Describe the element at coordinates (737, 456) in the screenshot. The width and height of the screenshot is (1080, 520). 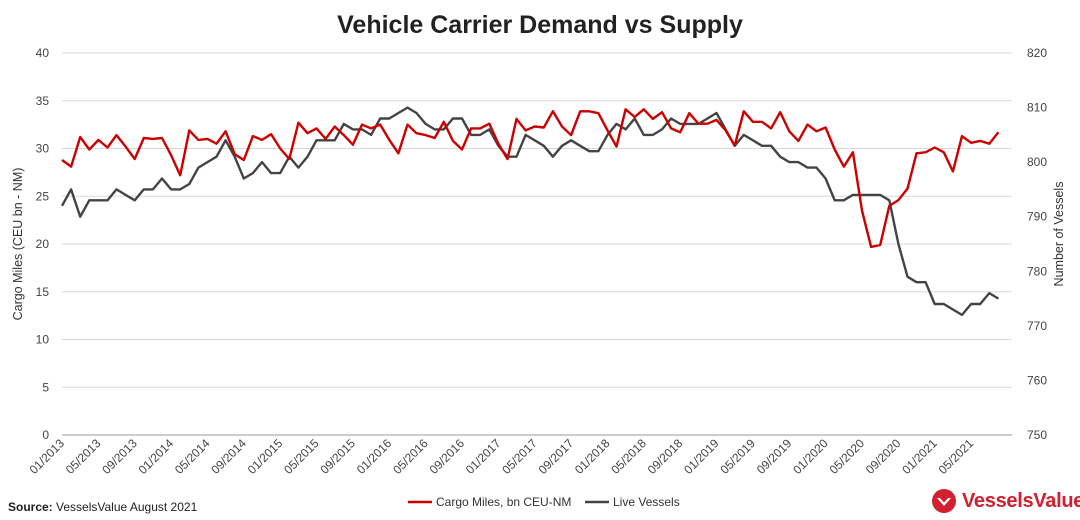
I see `x-tick-label: 05/2019` at that location.